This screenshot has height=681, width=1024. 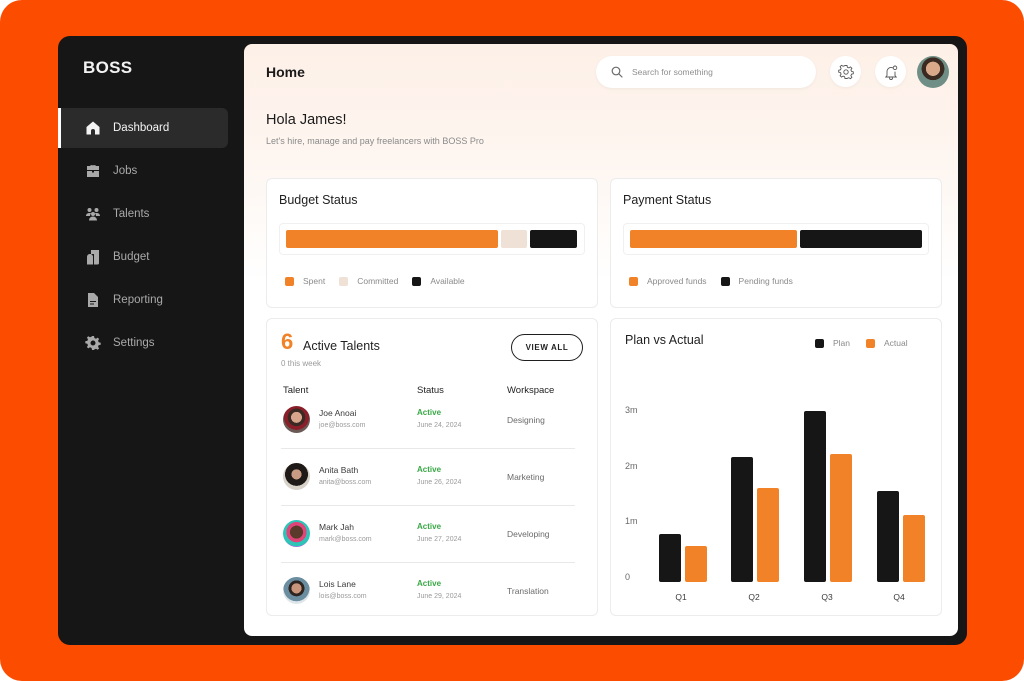 What do you see at coordinates (547, 347) in the screenshot?
I see `view-all-button: VIEW ALL` at bounding box center [547, 347].